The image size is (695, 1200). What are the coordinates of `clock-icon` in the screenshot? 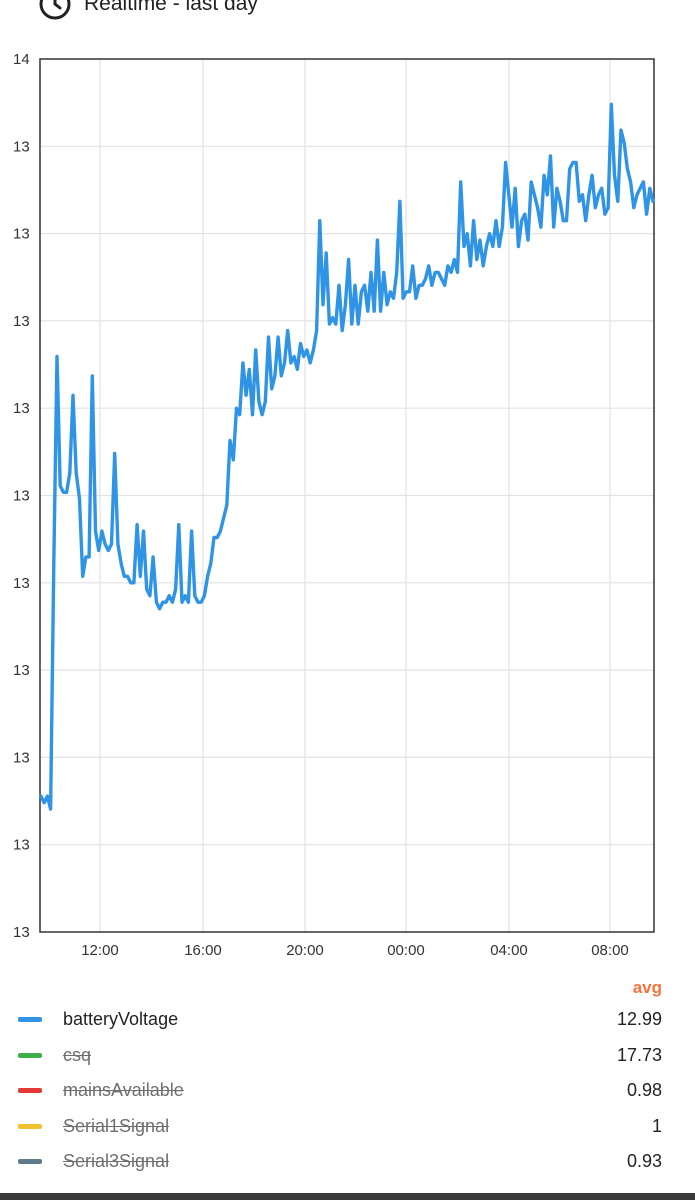 It's located at (55, 10).